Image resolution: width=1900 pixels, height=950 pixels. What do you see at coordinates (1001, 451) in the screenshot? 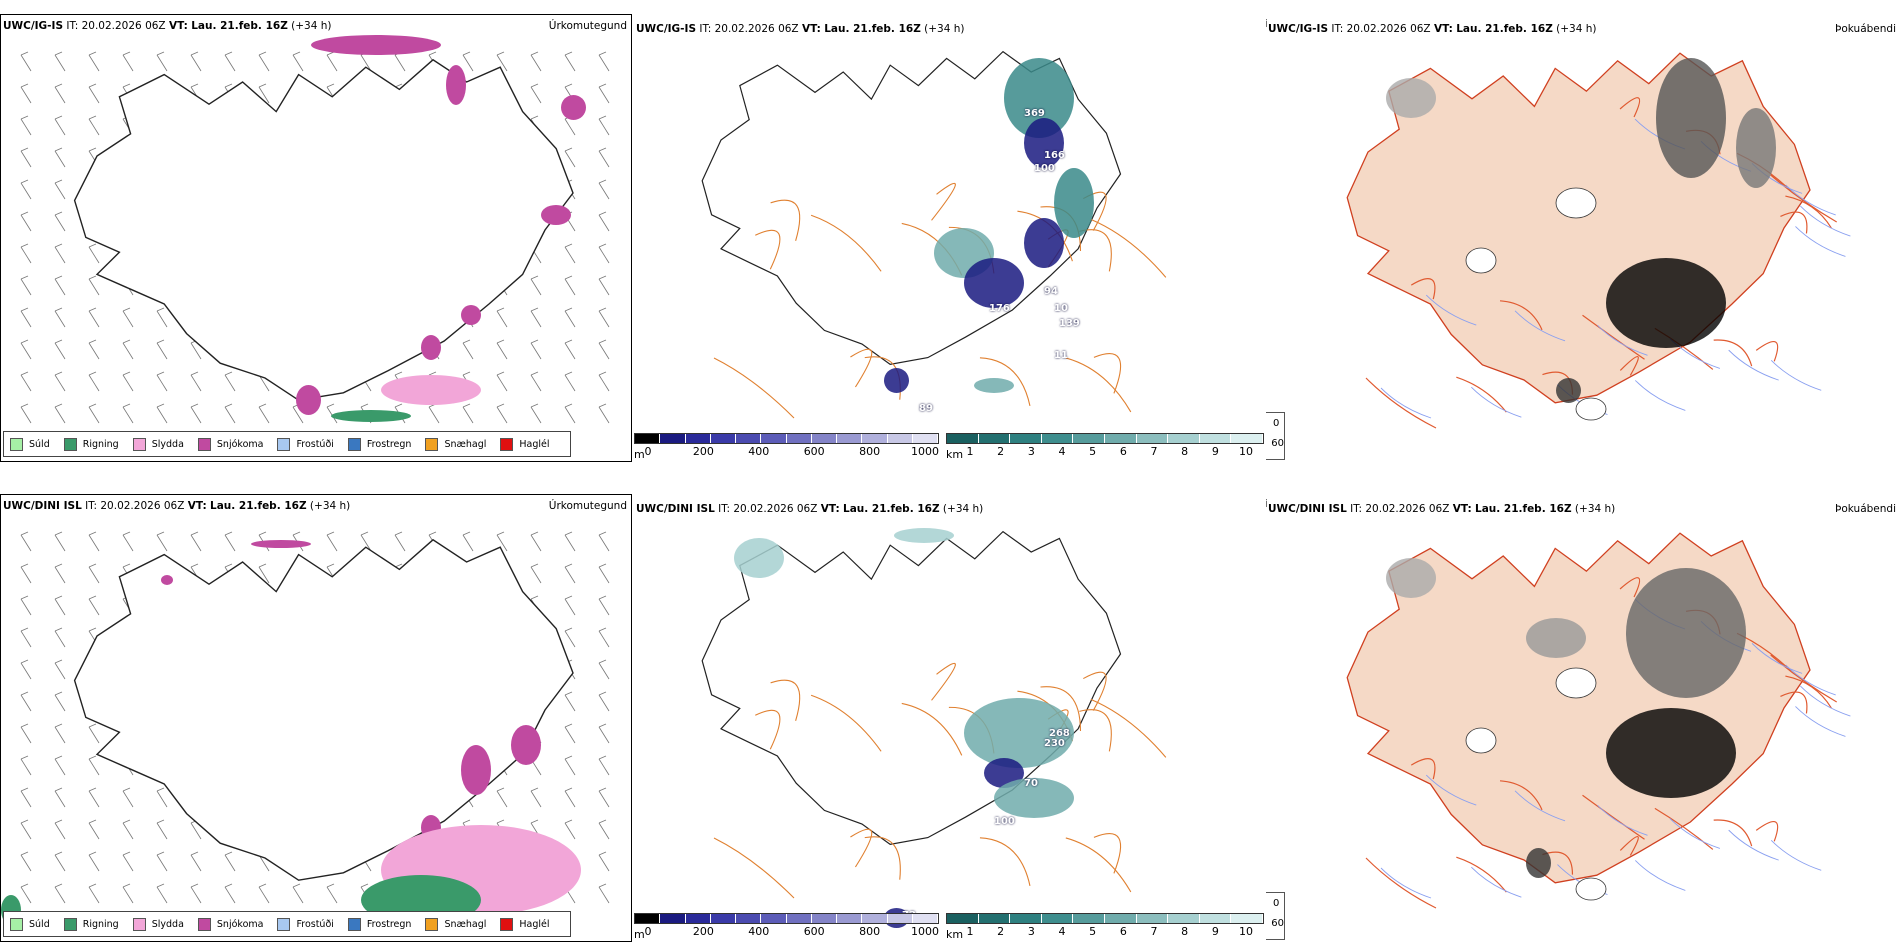
I see `colorbar-tick: 2` at bounding box center [1001, 451].